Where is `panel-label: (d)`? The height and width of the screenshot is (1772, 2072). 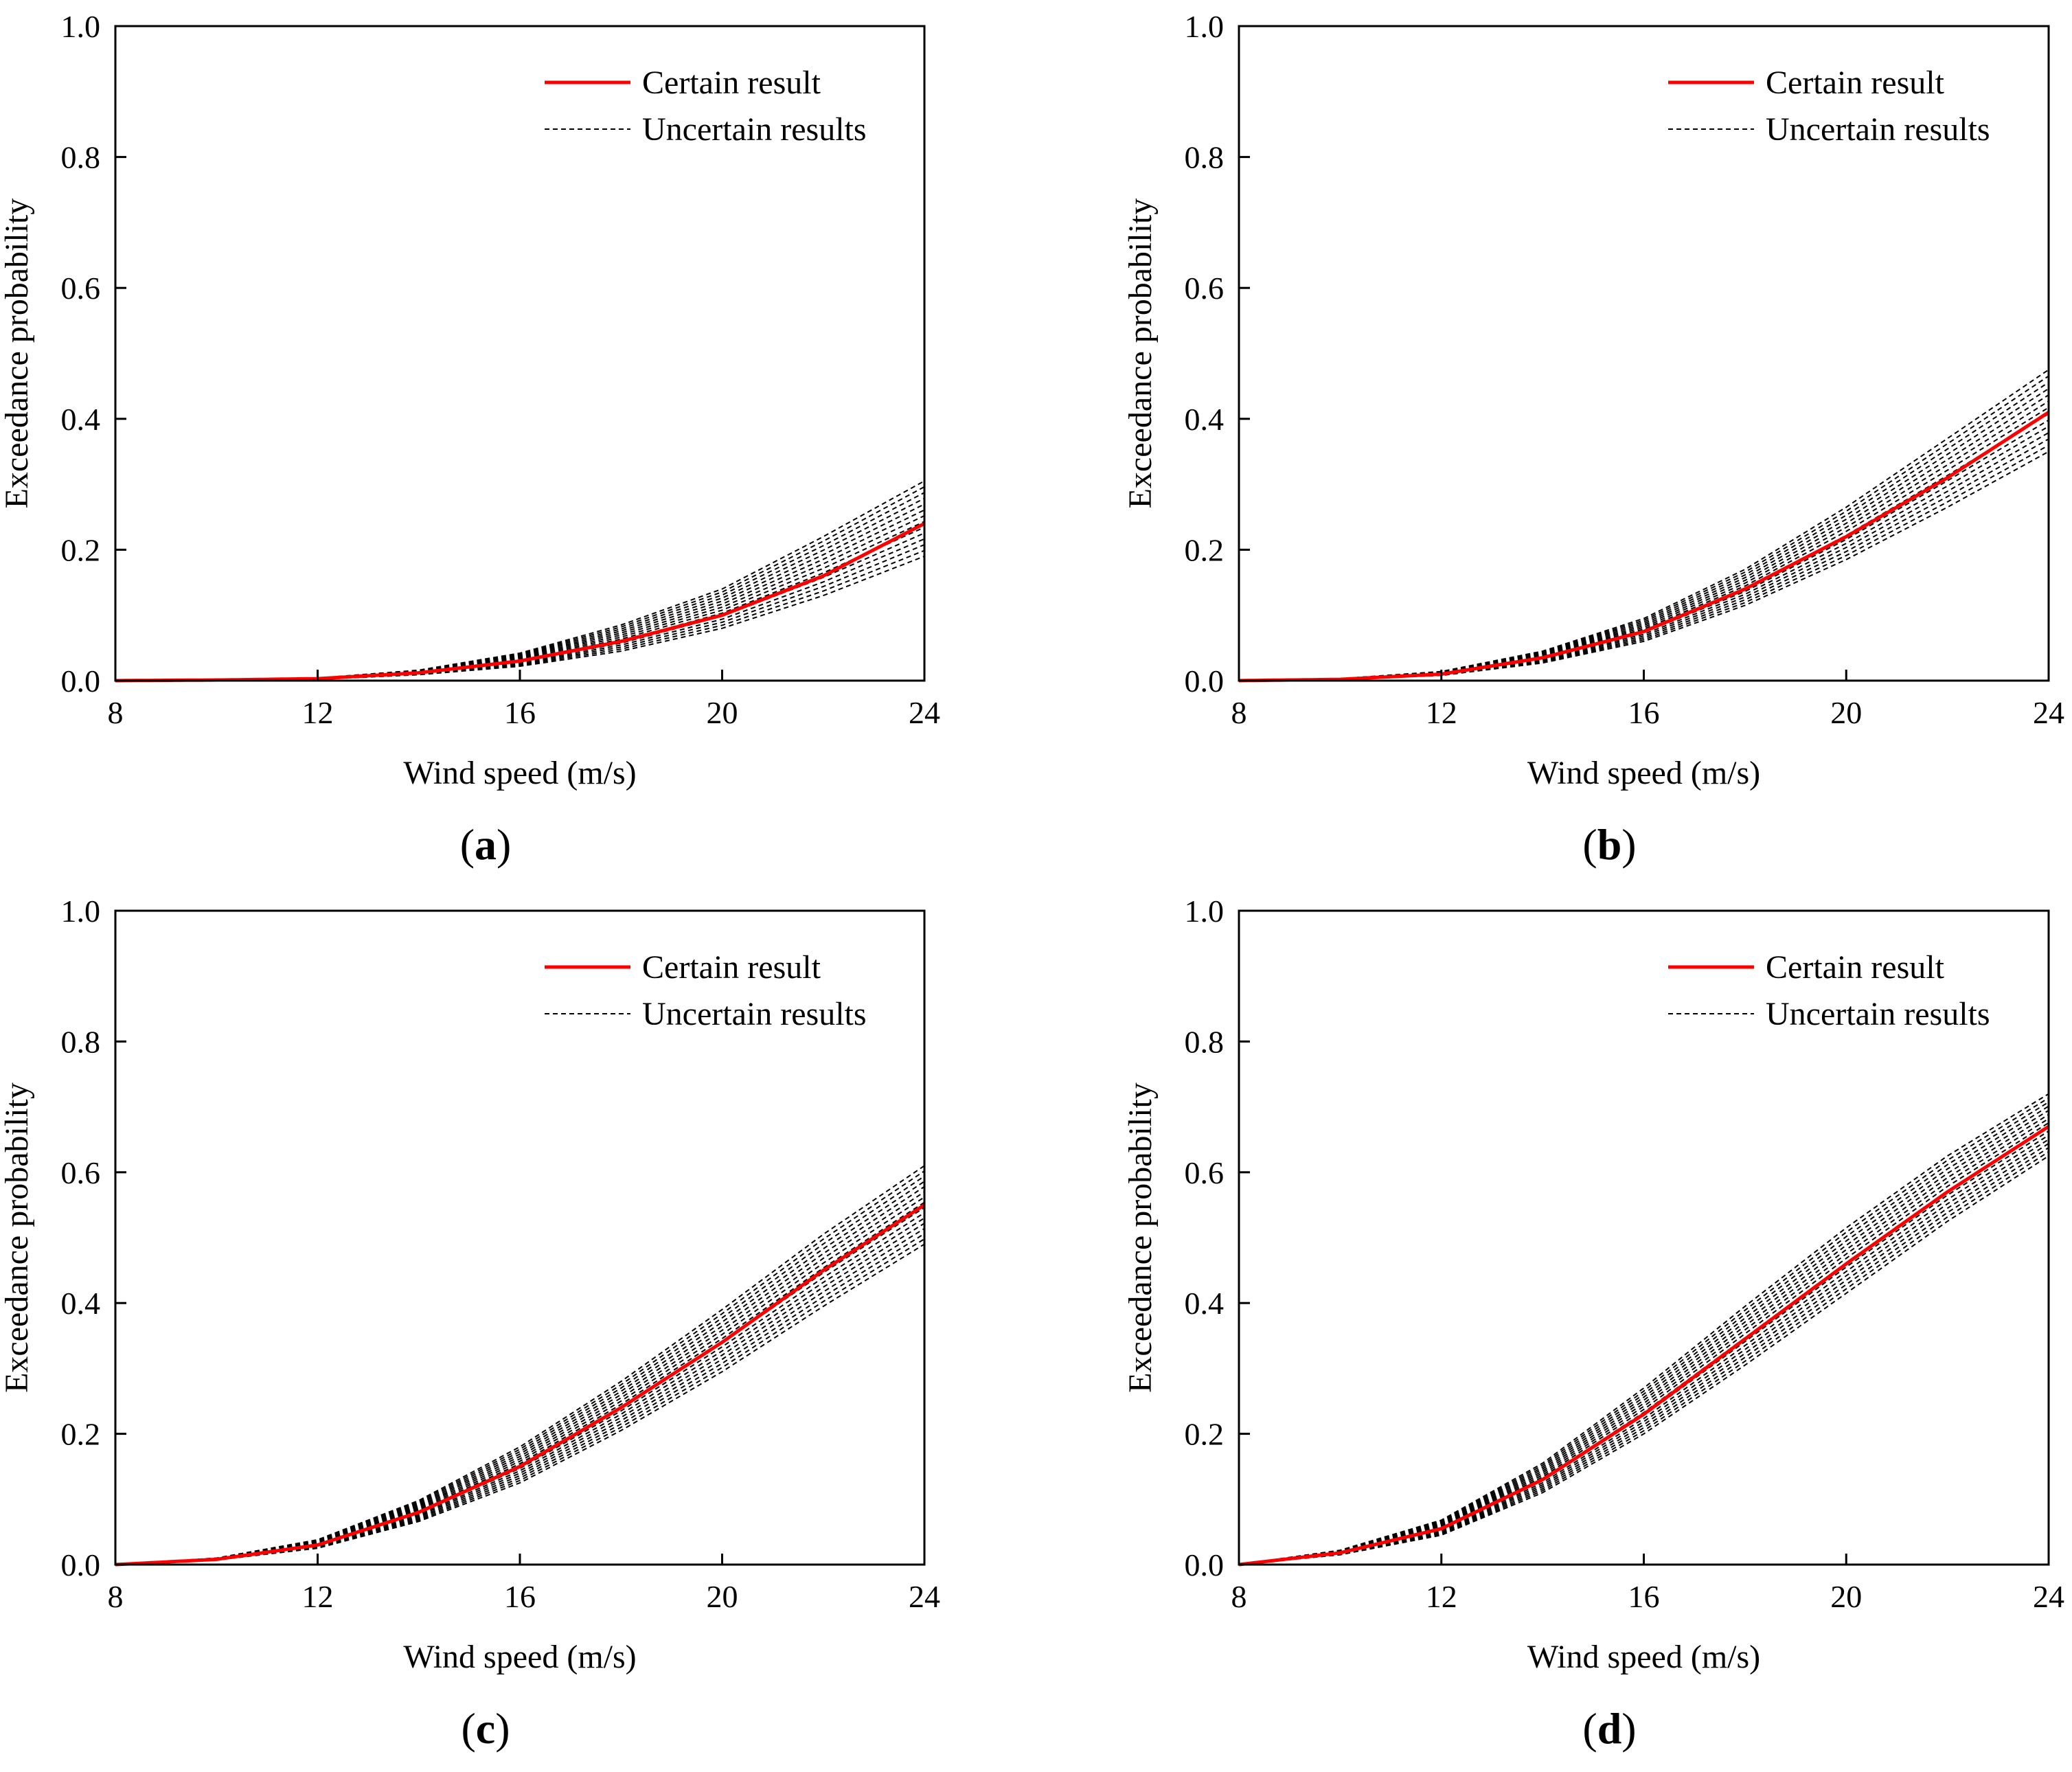 panel-label: (d) is located at coordinates (1609, 1729).